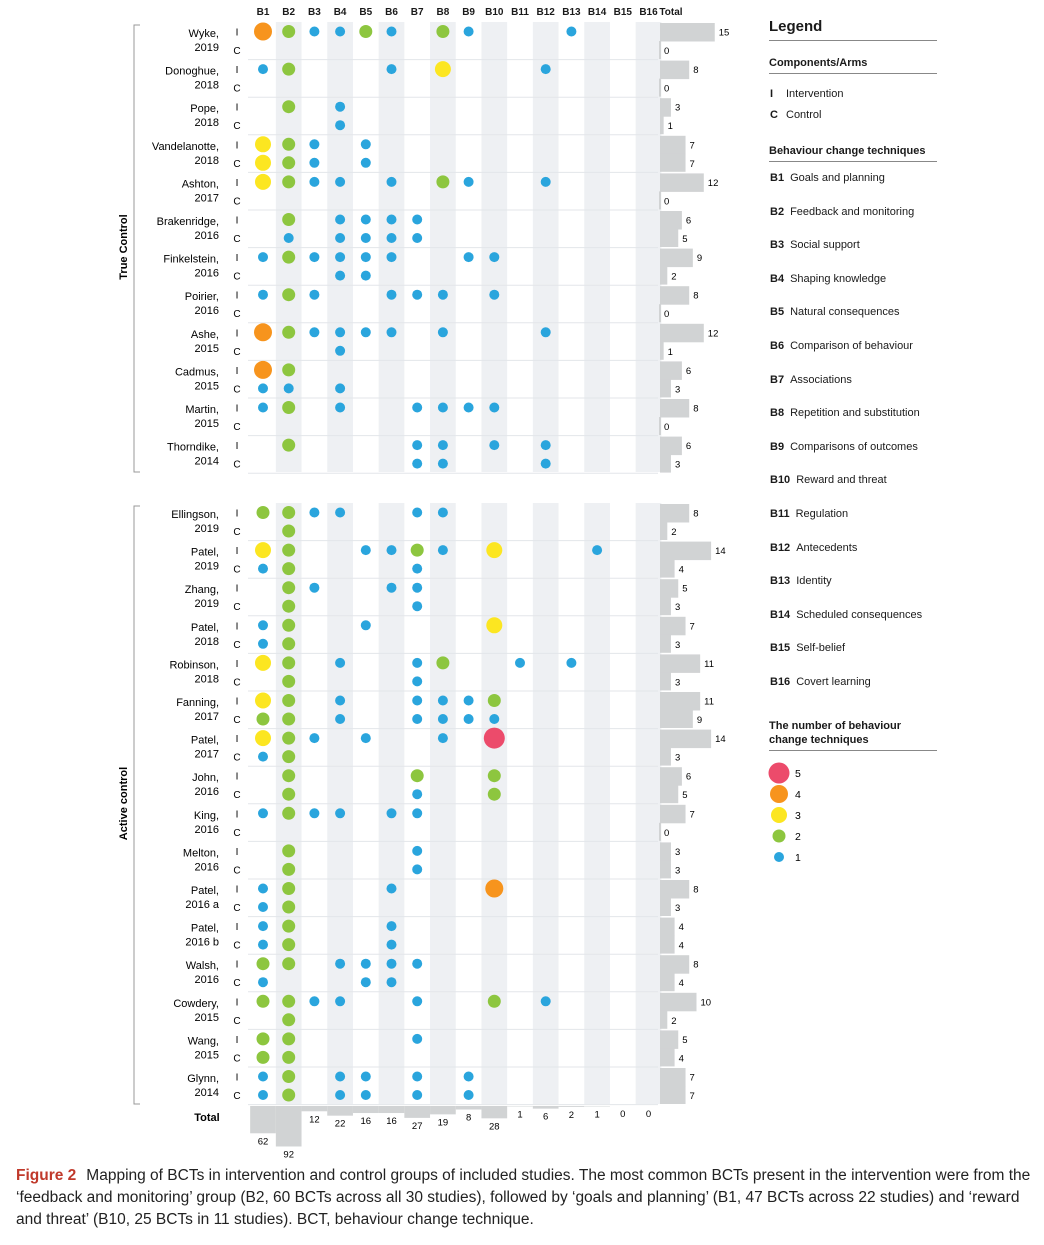 Image resolution: width=1044 pixels, height=1245 pixels. I want to click on legend-bct-b5: B5 Natural consequences, so click(835, 312).